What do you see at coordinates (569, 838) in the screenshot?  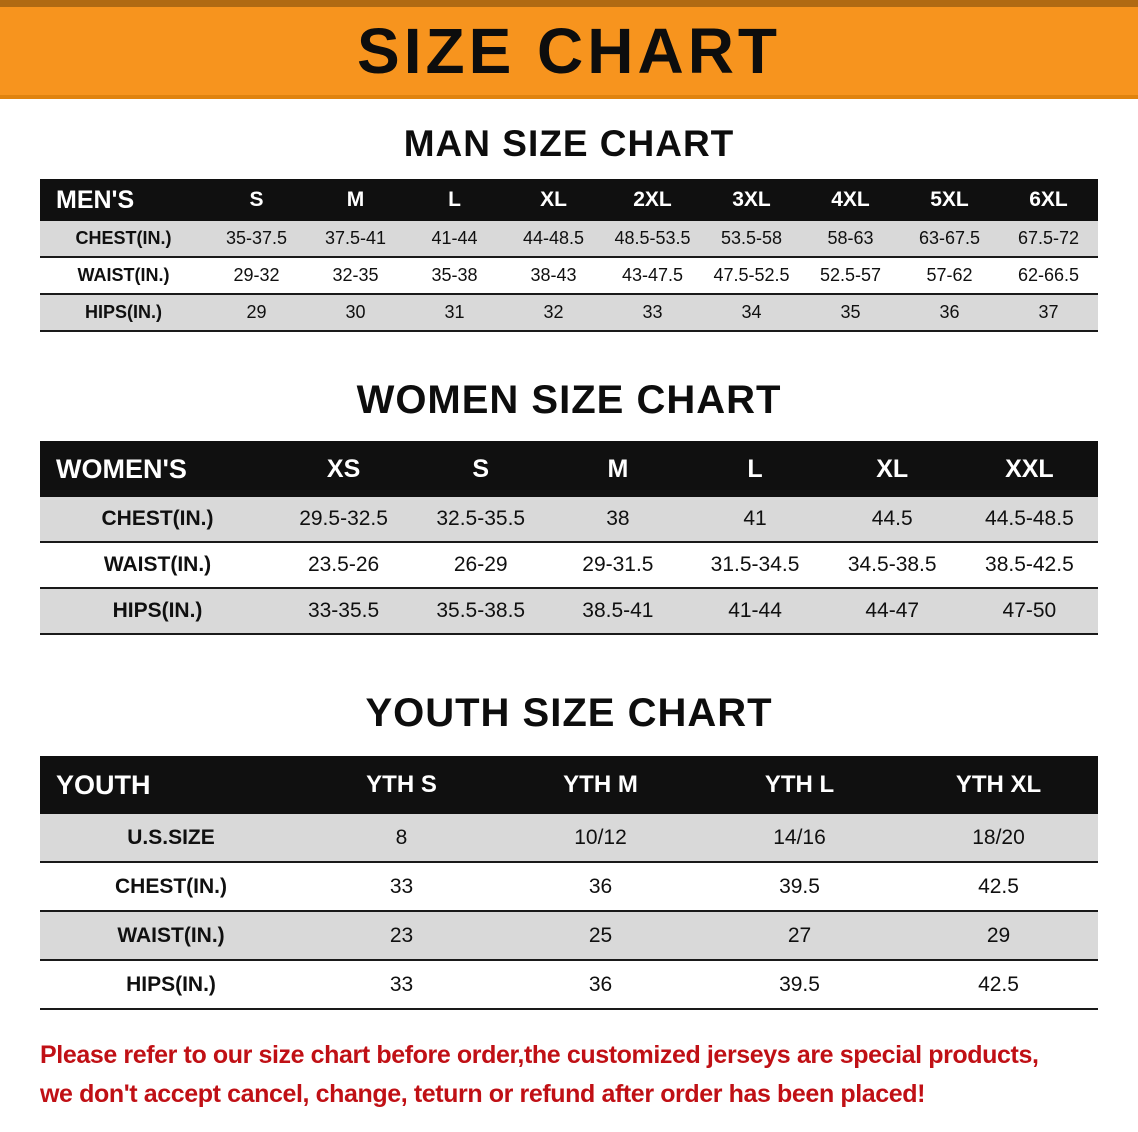 I see `table-row: U.S.SIZE 8 10/12 14/16 18/20` at bounding box center [569, 838].